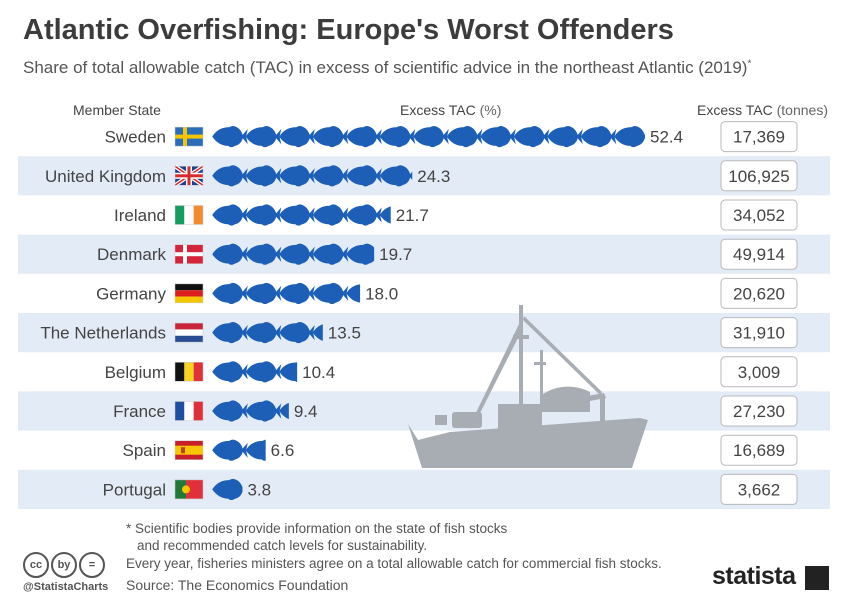 The width and height of the screenshot is (850, 606). Describe the element at coordinates (144, 450) in the screenshot. I see `category-label: Spain` at that location.